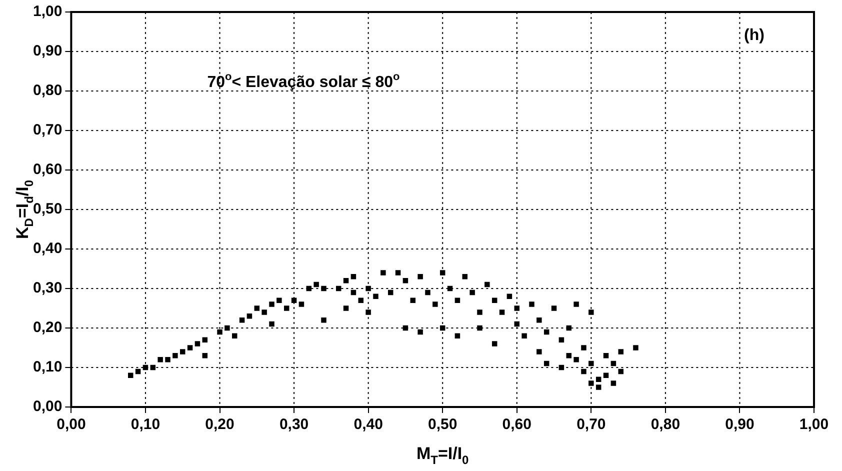 This screenshot has width=842, height=471. What do you see at coordinates (47, 169) in the screenshot?
I see `y-tick-label: 0,60` at bounding box center [47, 169].